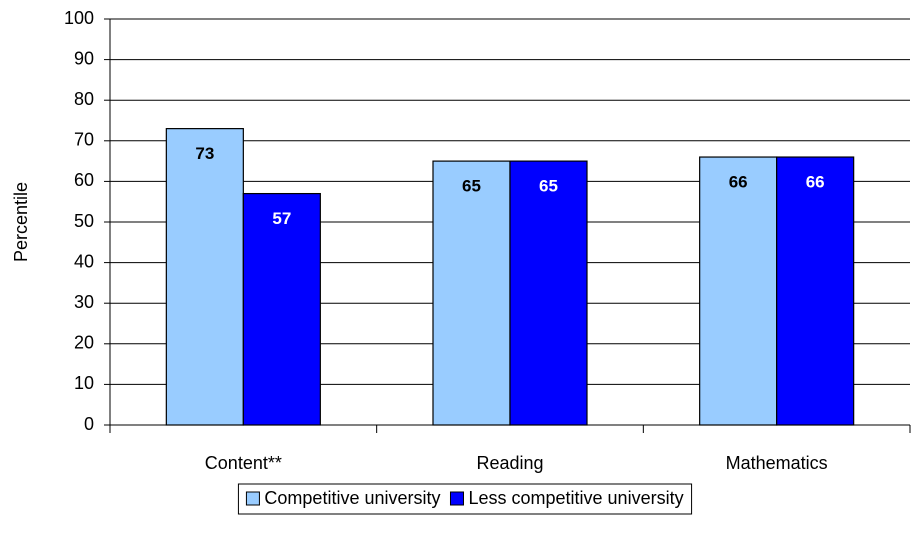 This screenshot has width=912, height=552. What do you see at coordinates (84, 343) in the screenshot?
I see `y-tick-label: 20` at bounding box center [84, 343].